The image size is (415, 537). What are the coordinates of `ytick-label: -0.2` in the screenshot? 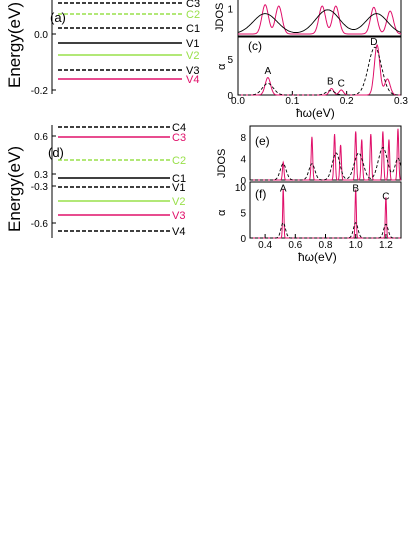 It's located at (40, 91).